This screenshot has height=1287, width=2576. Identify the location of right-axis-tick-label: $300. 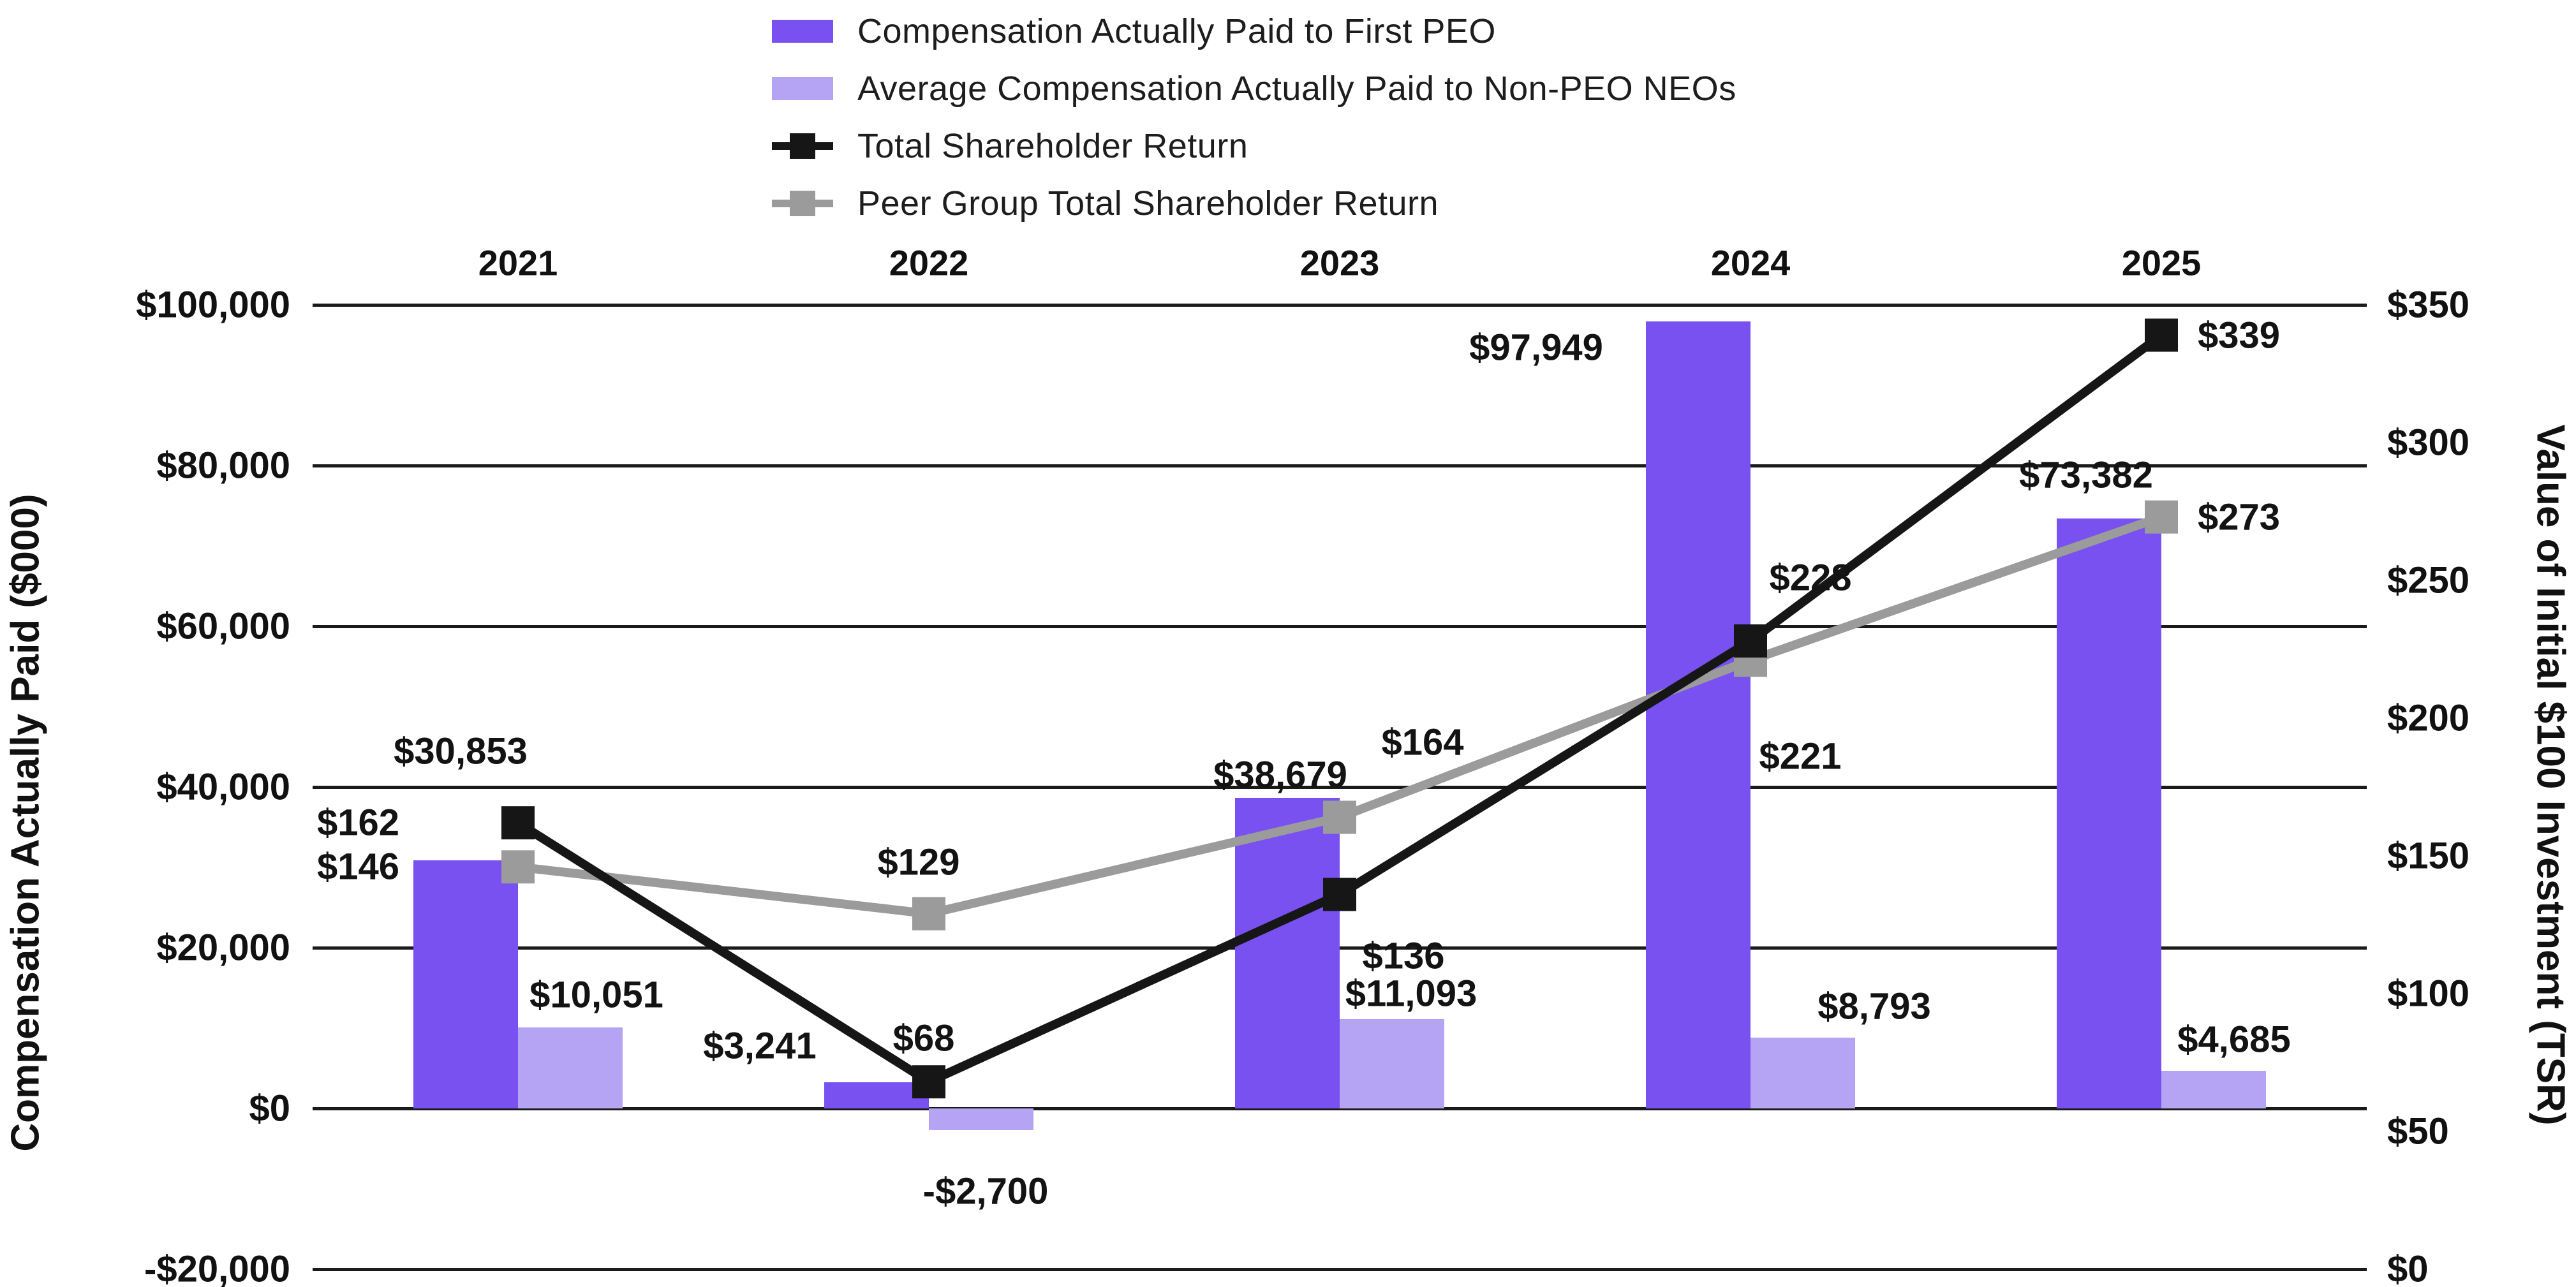
(2428, 443).